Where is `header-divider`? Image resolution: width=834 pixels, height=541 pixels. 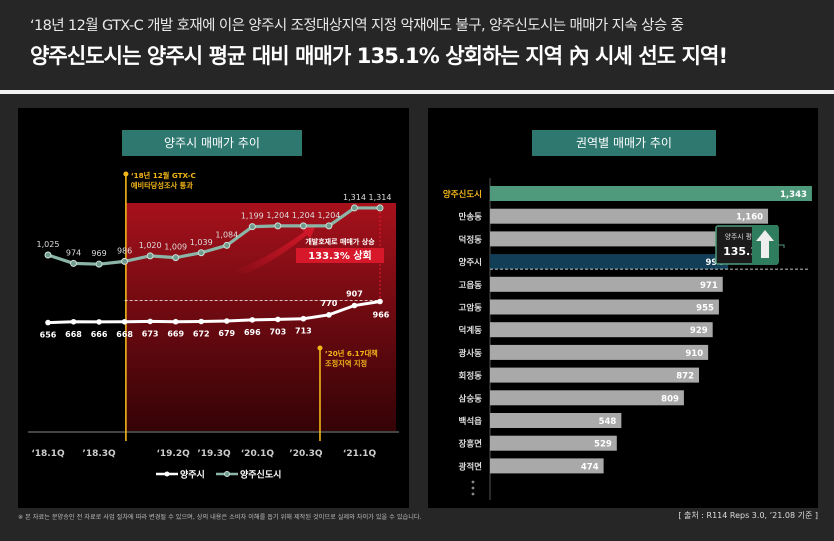 header-divider is located at coordinates (417, 92).